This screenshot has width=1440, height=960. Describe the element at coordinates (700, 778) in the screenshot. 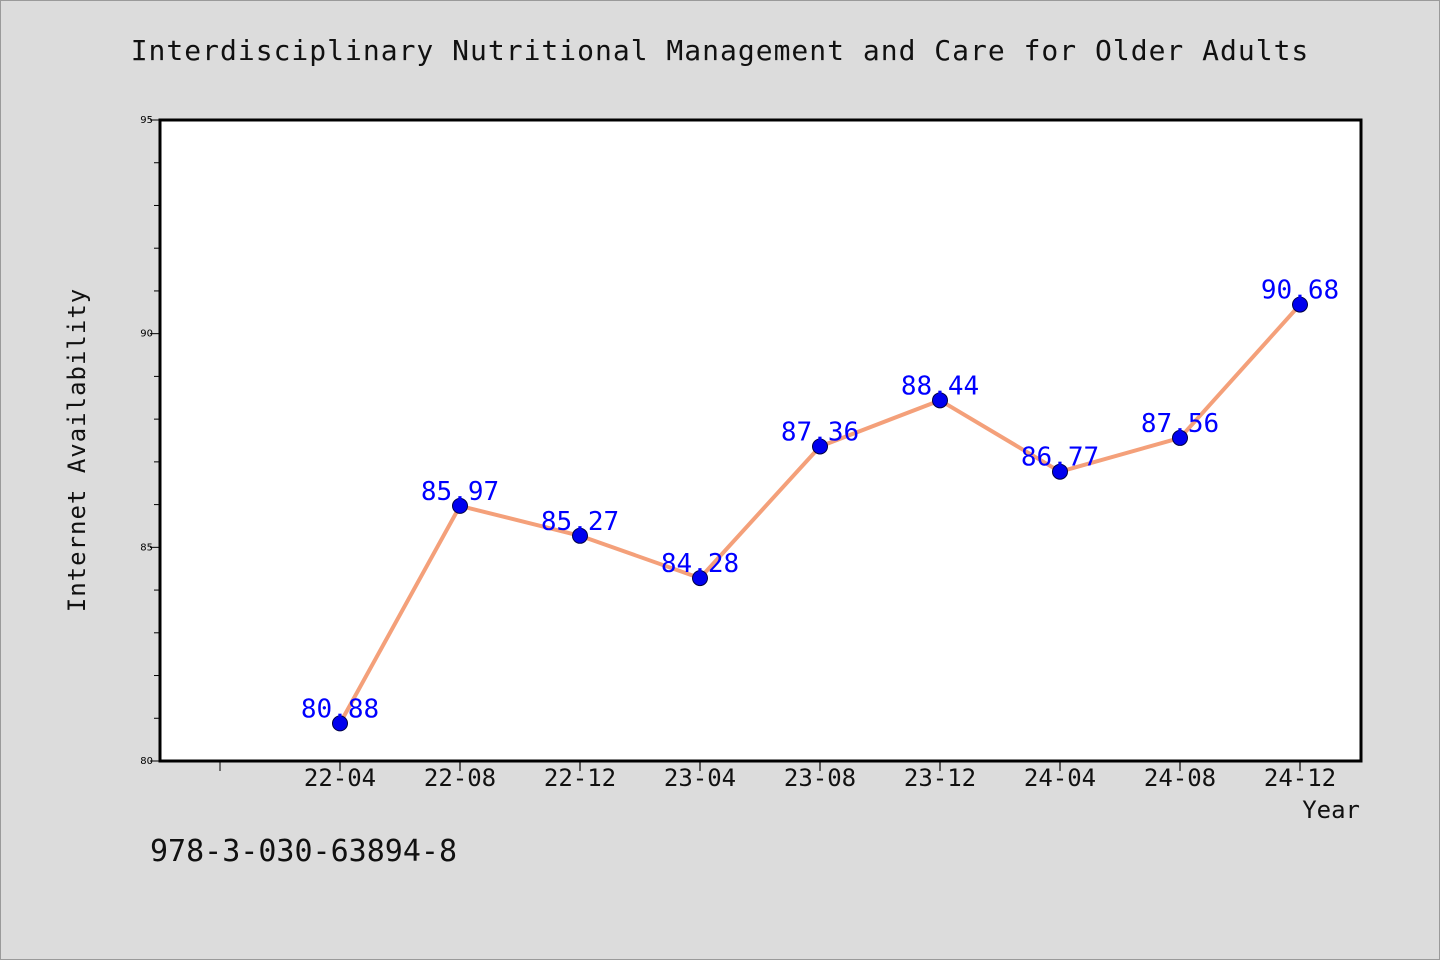

I see `x-tick-label: 23-04` at that location.